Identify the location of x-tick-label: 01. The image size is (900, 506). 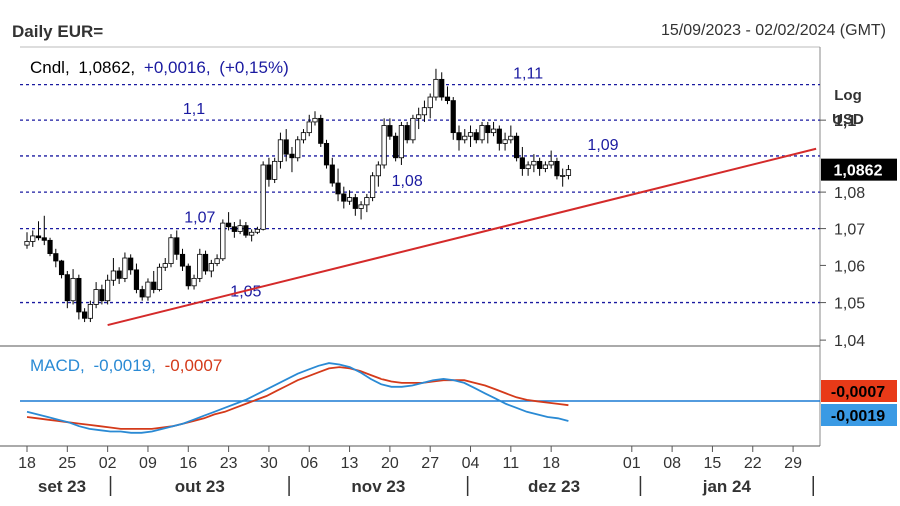
(632, 463).